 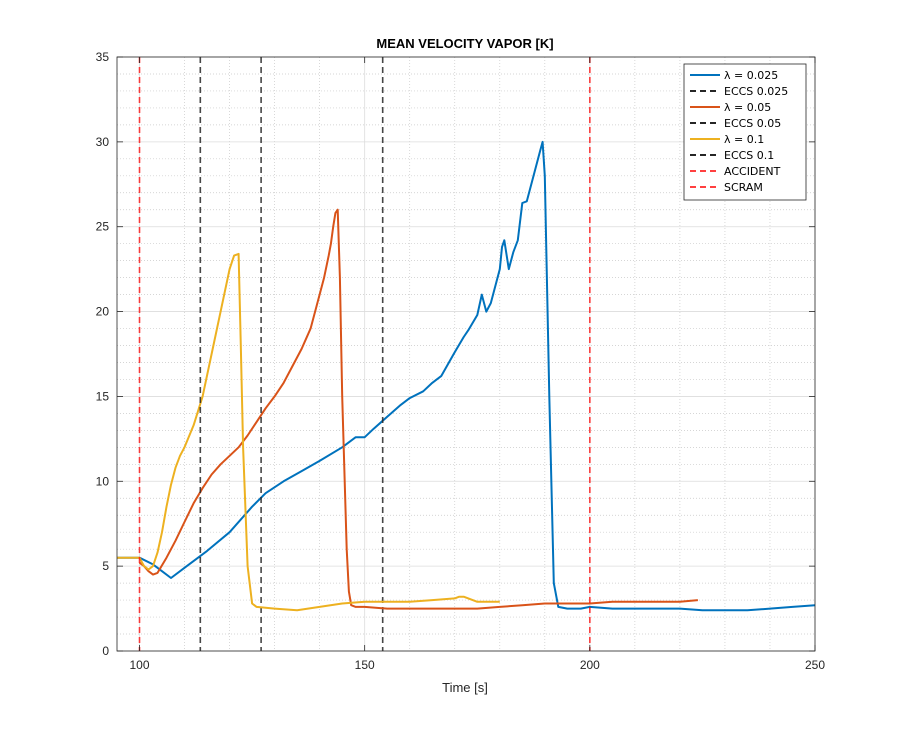 I want to click on y-tick-label: 10, so click(x=103, y=481).